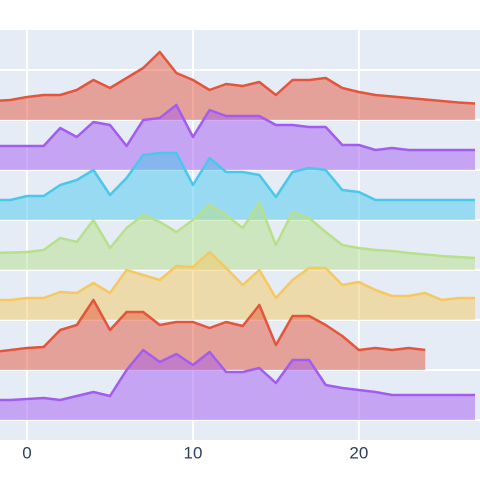  I want to click on axis-labels: 0 10 20, so click(195, 452).